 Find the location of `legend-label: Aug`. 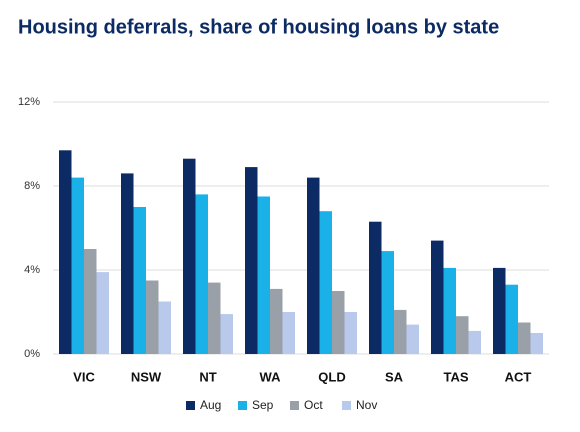

legend-label: Aug is located at coordinates (210, 405).